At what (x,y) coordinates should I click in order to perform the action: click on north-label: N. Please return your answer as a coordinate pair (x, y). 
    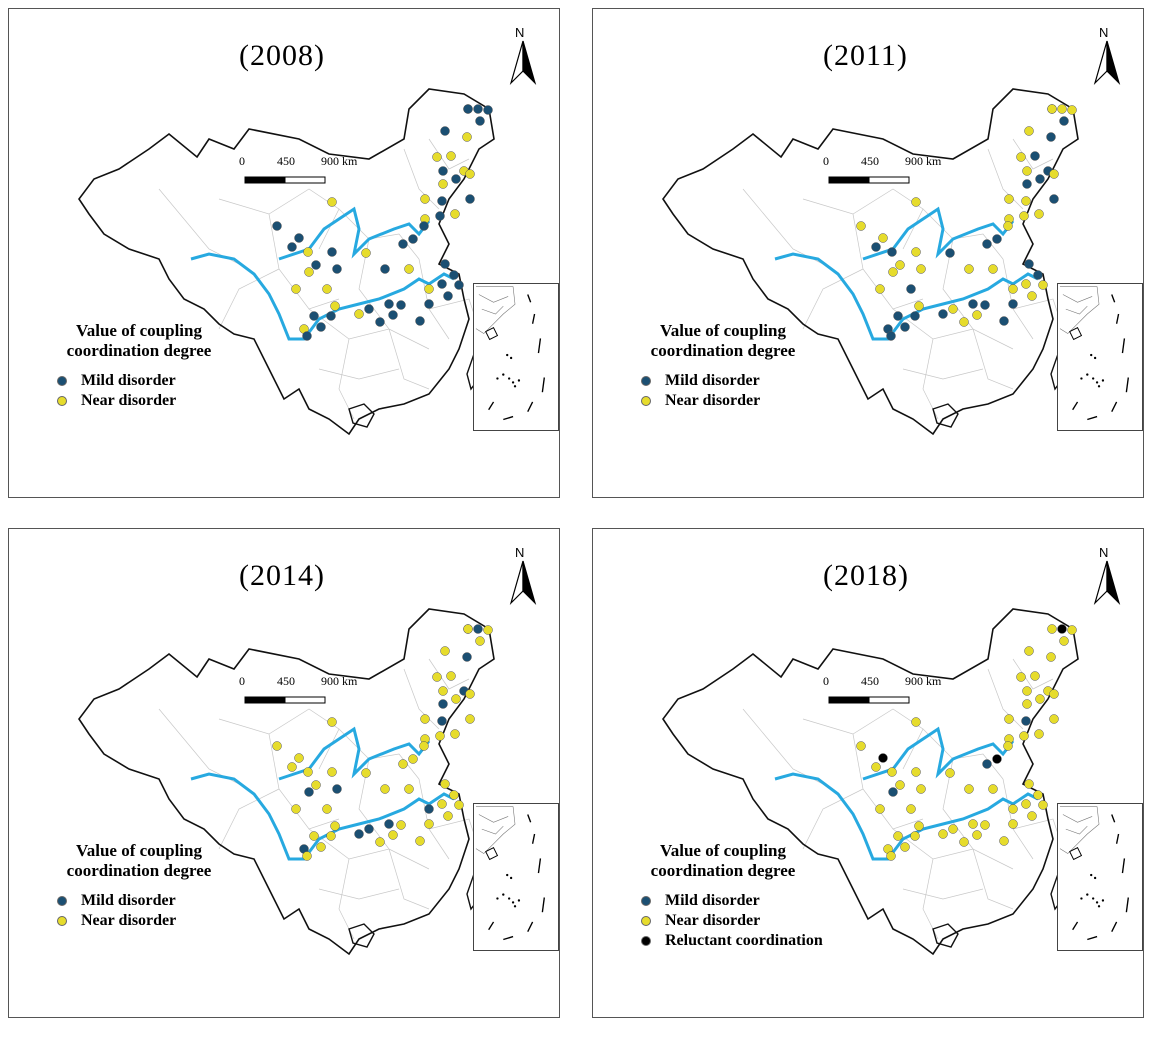
    Looking at the image, I should click on (520, 552).